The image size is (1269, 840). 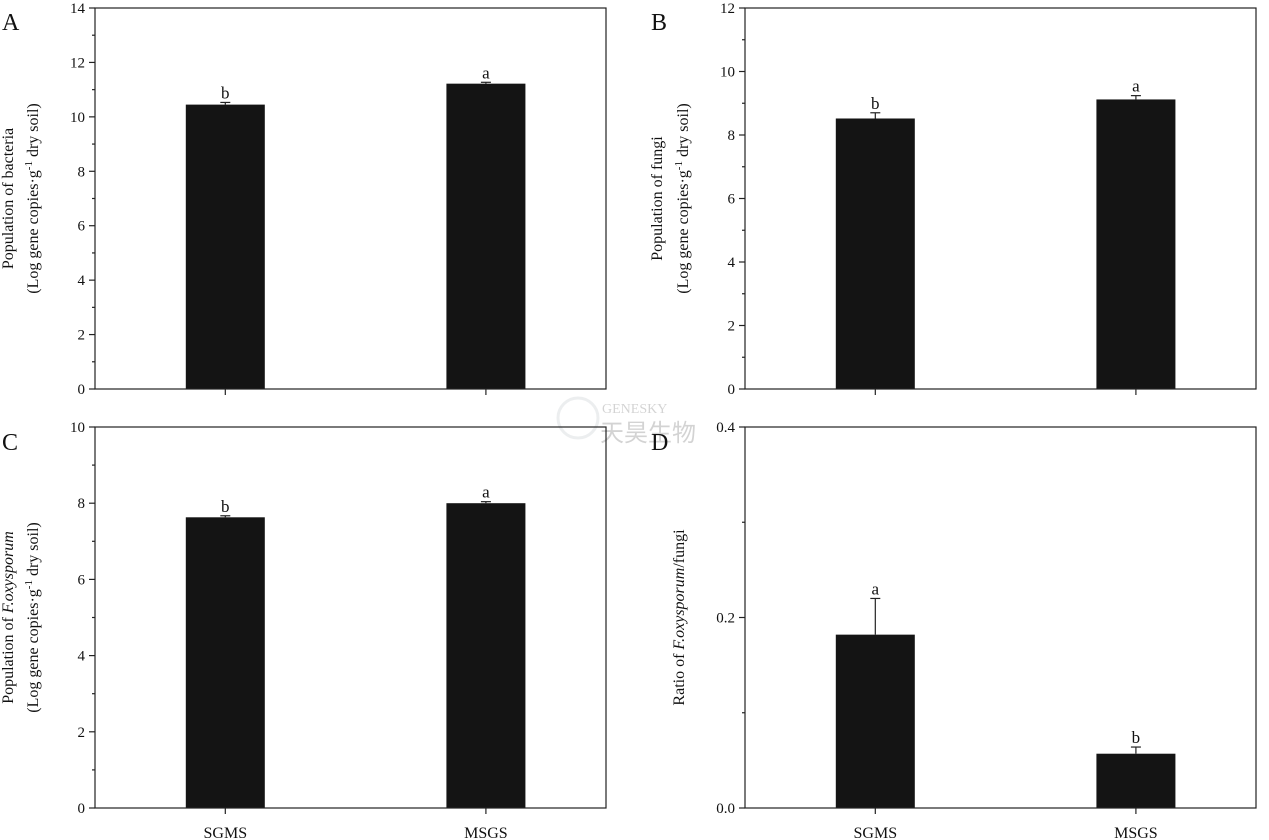 I want to click on panel-letter: A, so click(x=11, y=23).